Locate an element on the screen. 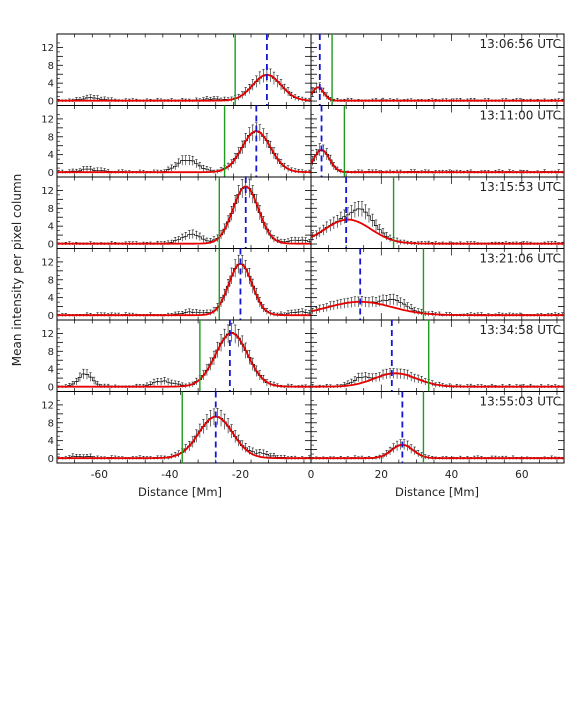 The height and width of the screenshot is (707, 565). timestamp-label: 13:15:53 UTC is located at coordinates (521, 187).